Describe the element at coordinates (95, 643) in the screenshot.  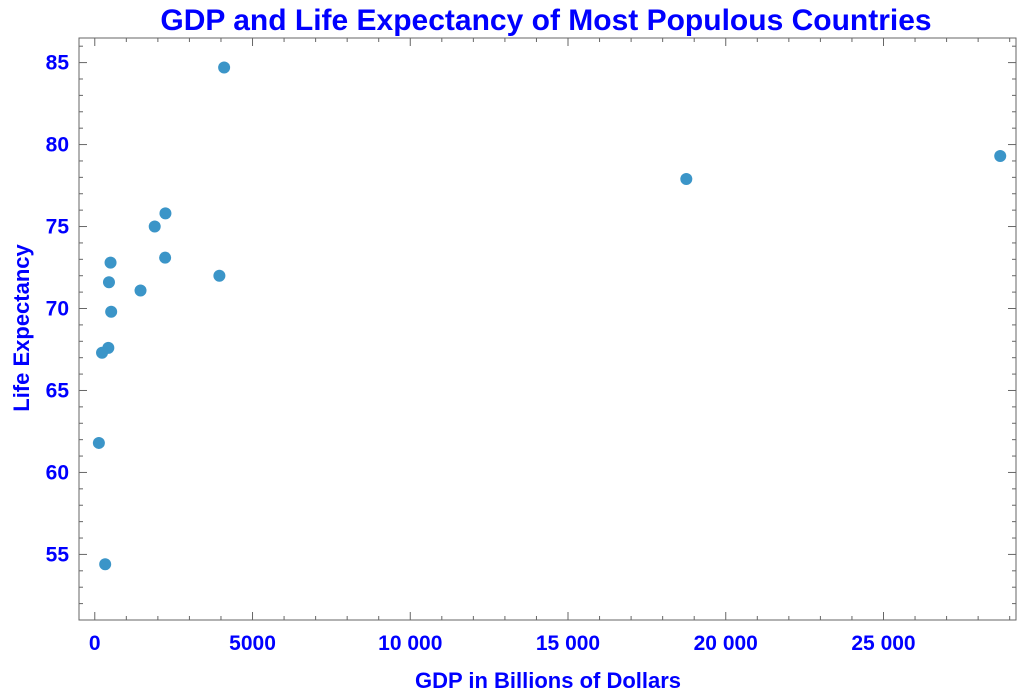
I see `x-tick-label: 0` at that location.